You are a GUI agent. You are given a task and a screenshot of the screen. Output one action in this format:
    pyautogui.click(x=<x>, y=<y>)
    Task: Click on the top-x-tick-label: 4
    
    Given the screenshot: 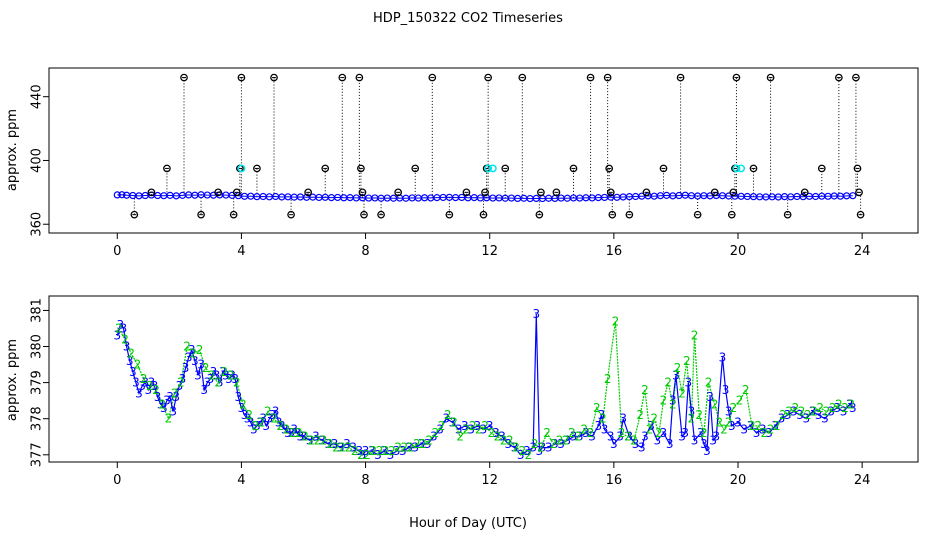 What is the action you would take?
    pyautogui.click(x=241, y=251)
    